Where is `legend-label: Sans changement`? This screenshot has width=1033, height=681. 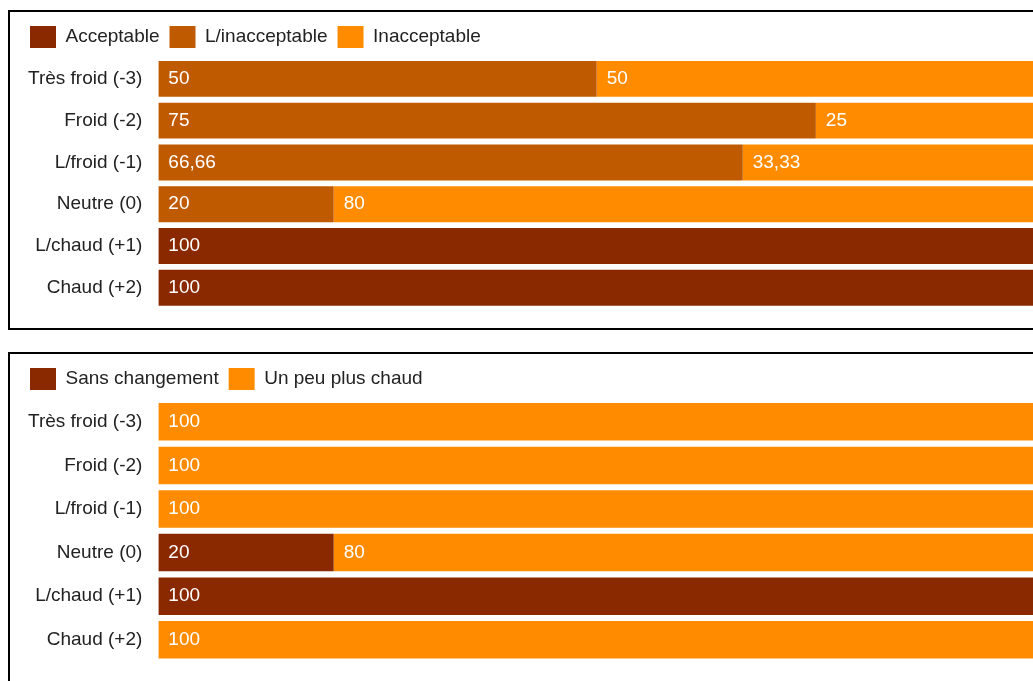 legend-label: Sans changement is located at coordinates (142, 378).